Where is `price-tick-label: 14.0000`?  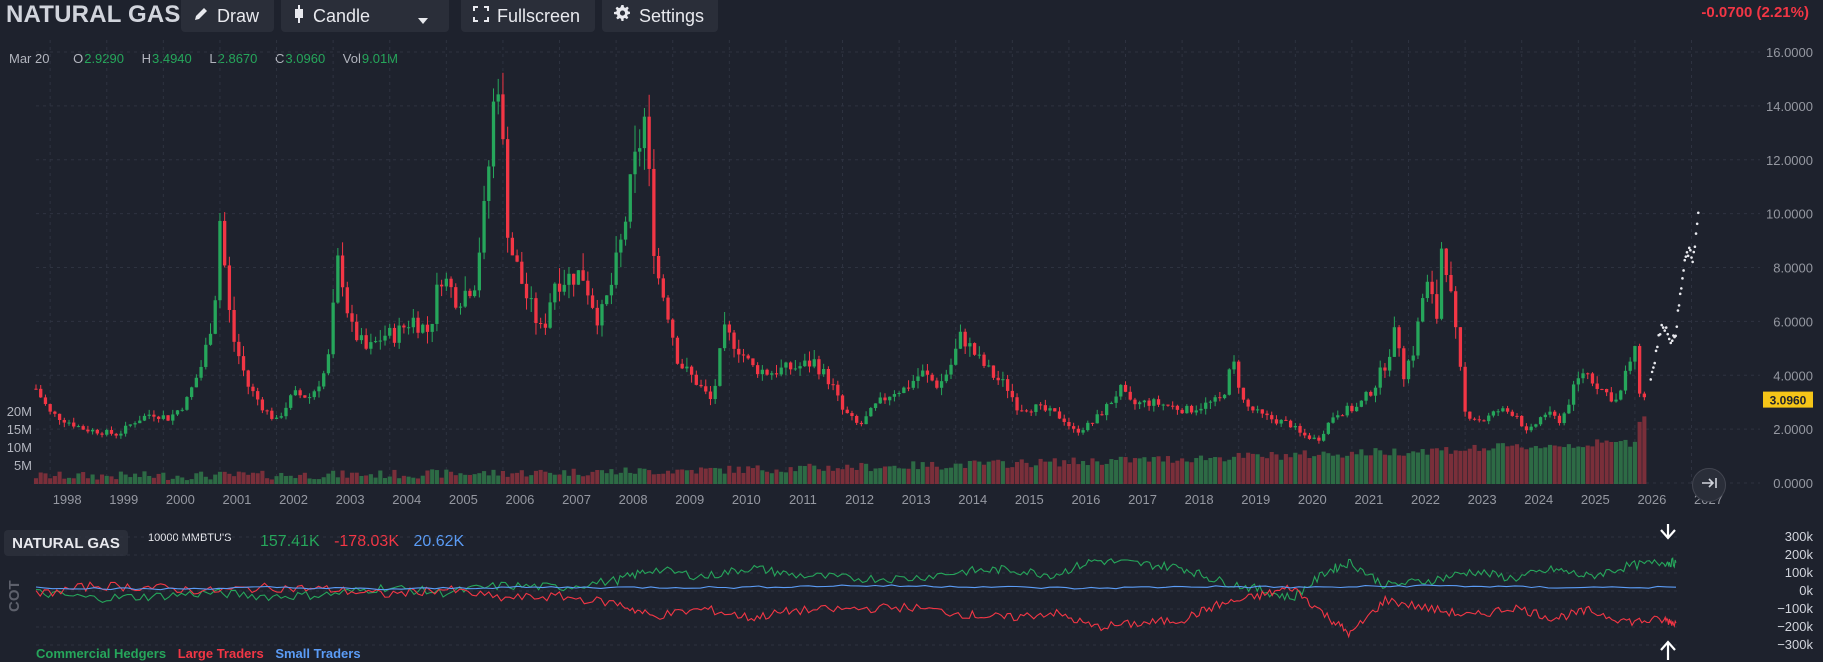 price-tick-label: 14.0000 is located at coordinates (1789, 106).